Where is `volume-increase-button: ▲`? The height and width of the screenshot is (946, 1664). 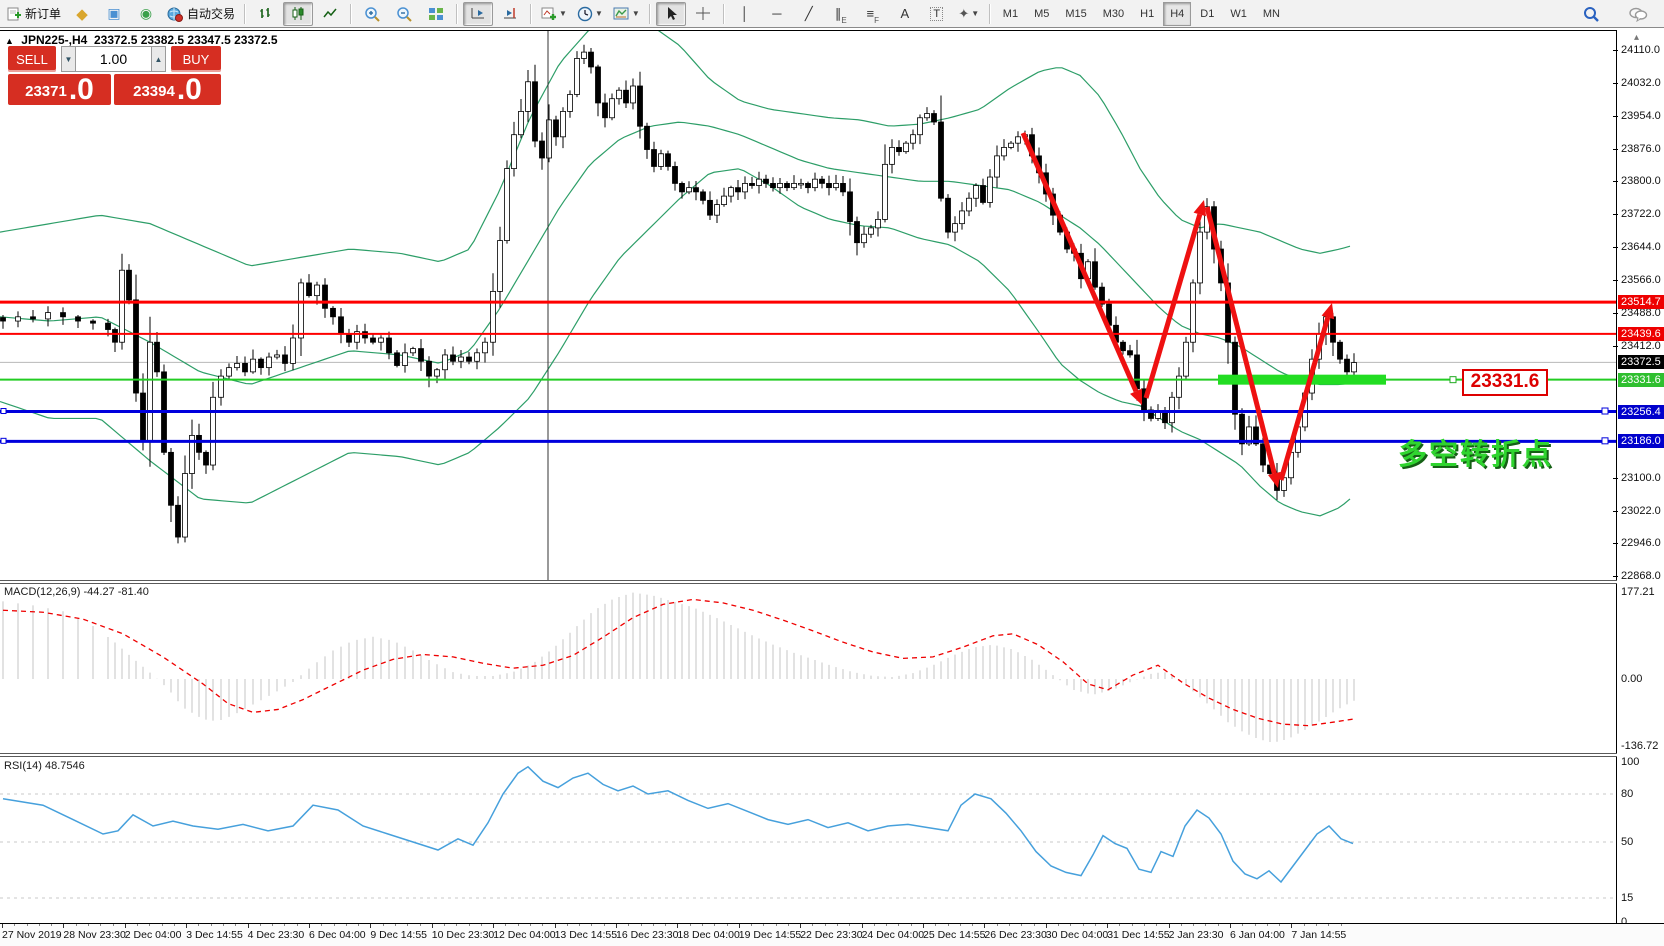 volume-increase-button: ▲ is located at coordinates (158, 59).